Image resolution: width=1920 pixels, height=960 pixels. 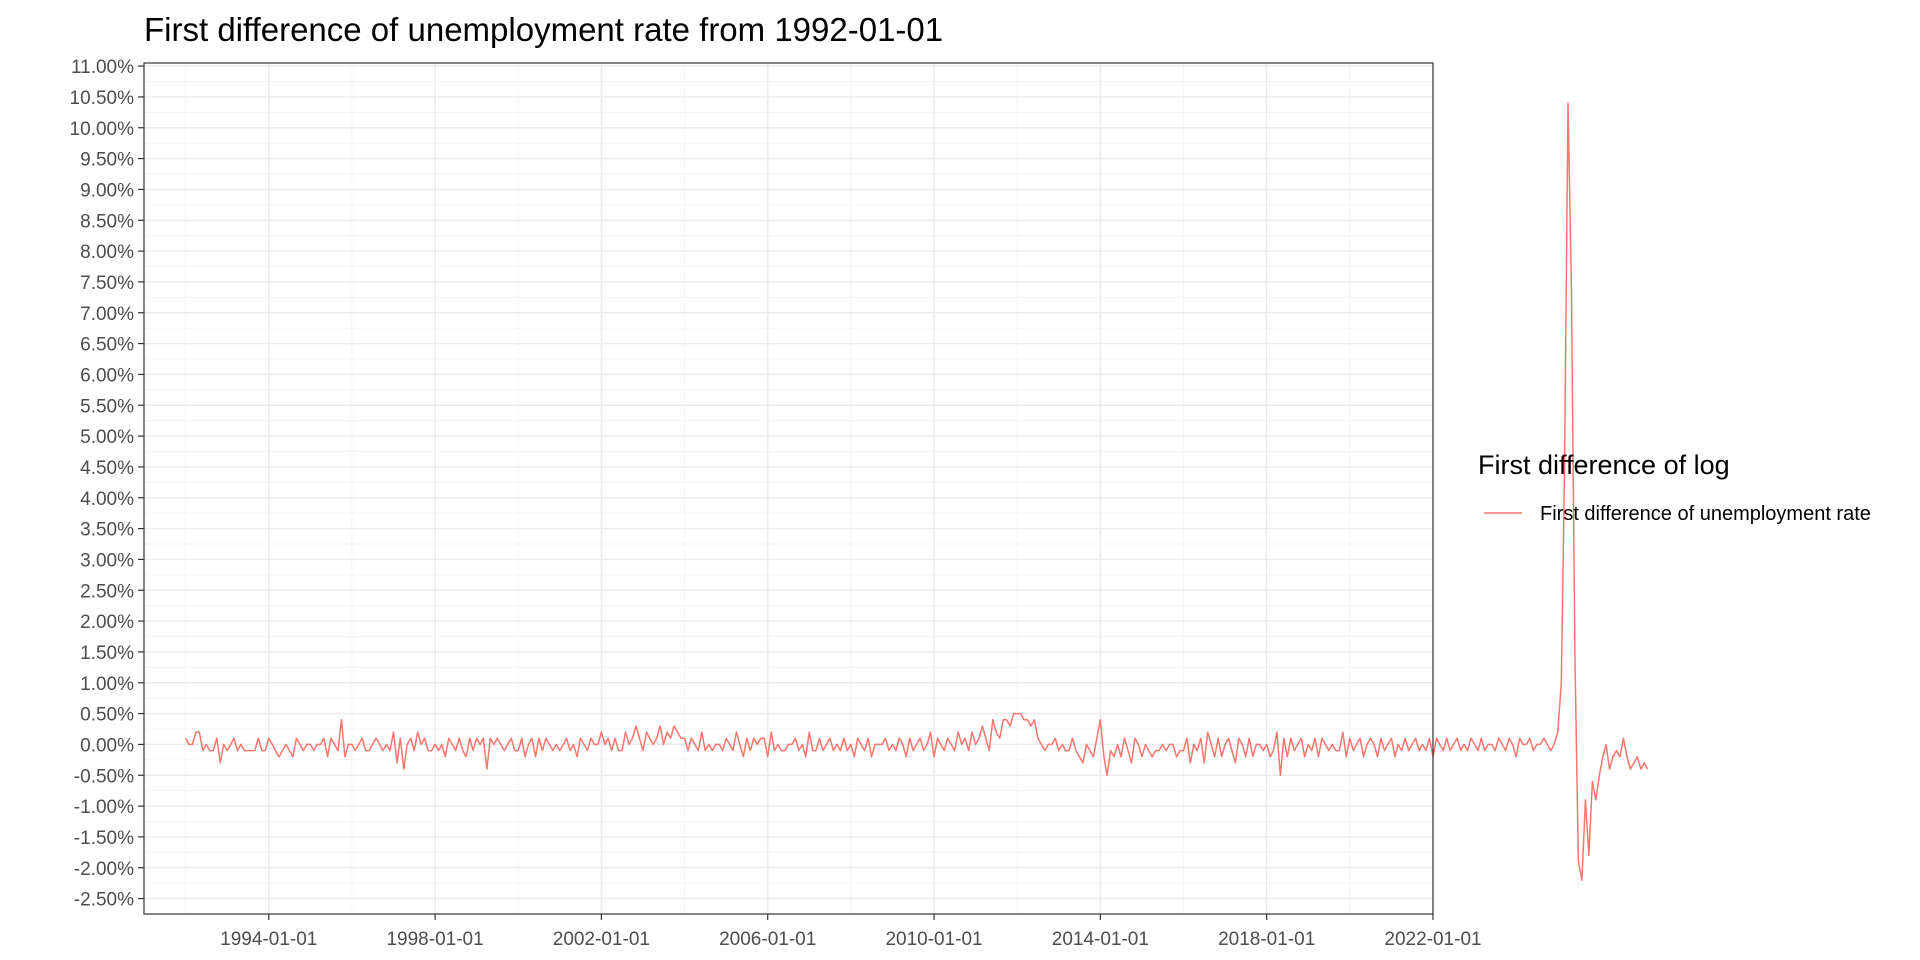 What do you see at coordinates (104, 900) in the screenshot?
I see `y-tick-label: -2.50%` at bounding box center [104, 900].